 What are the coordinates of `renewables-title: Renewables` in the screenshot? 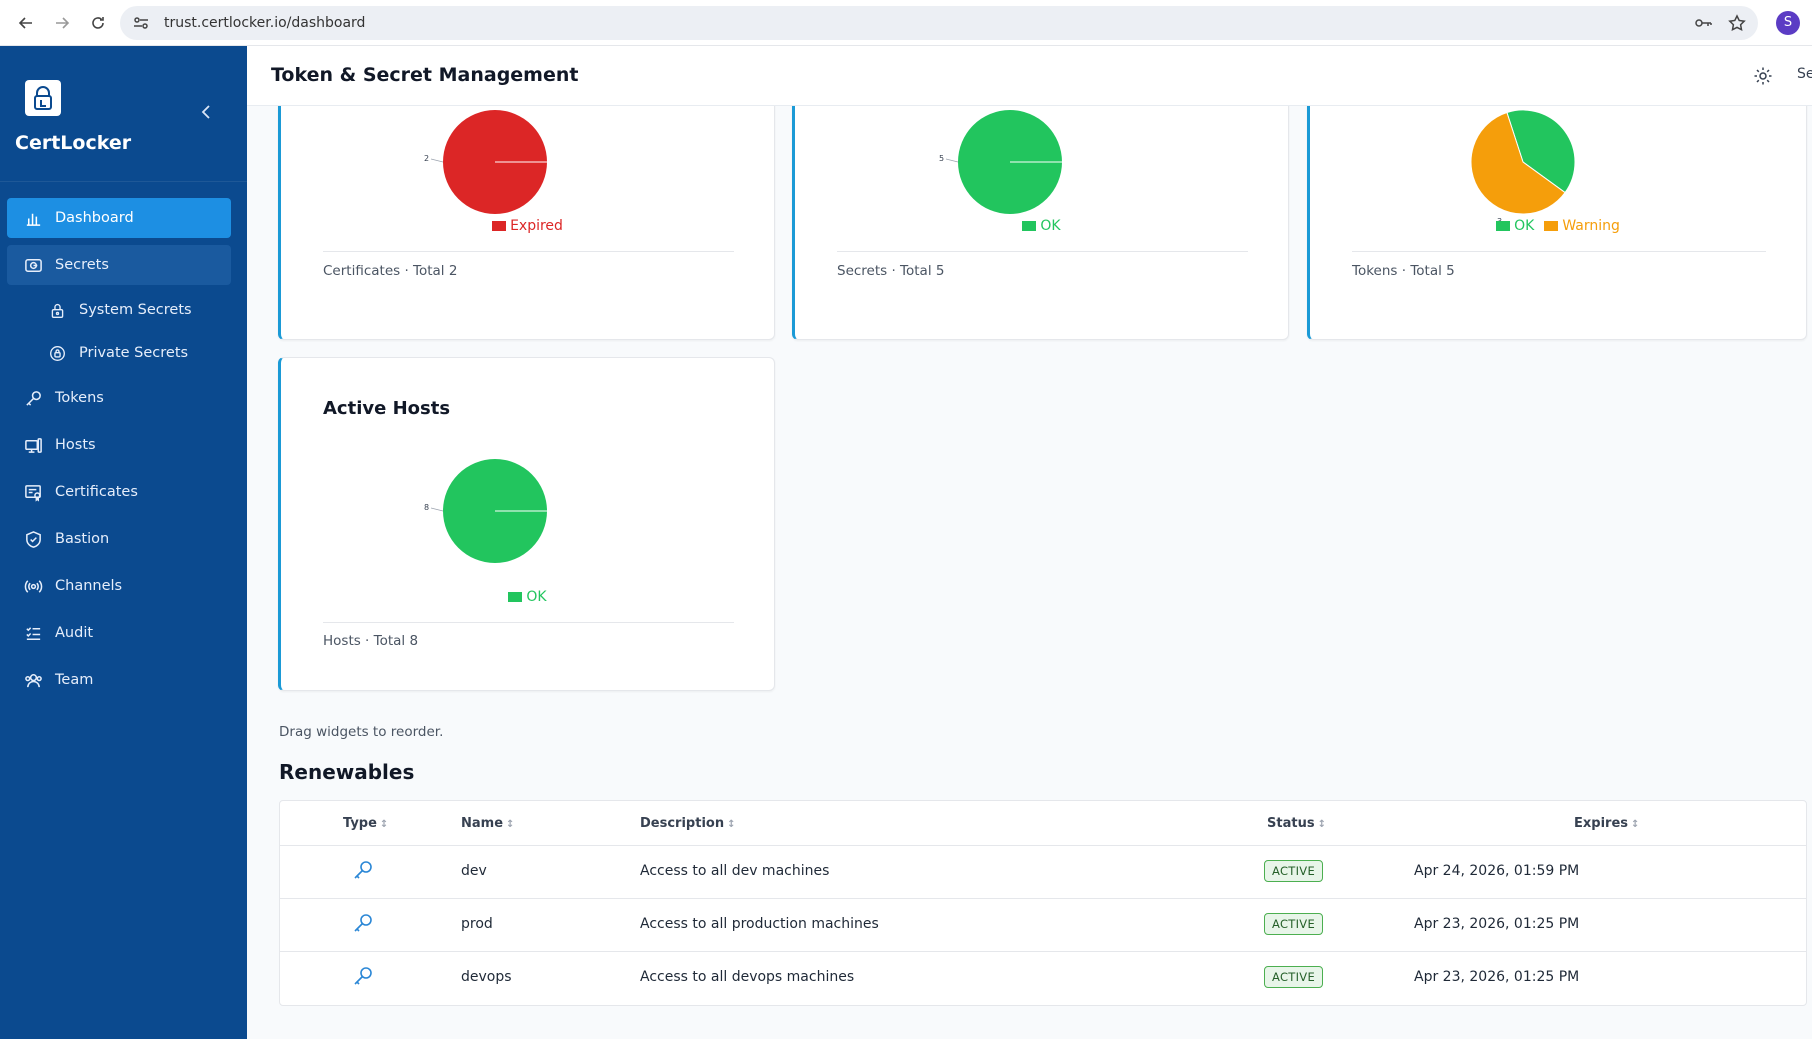 It's located at (347, 772).